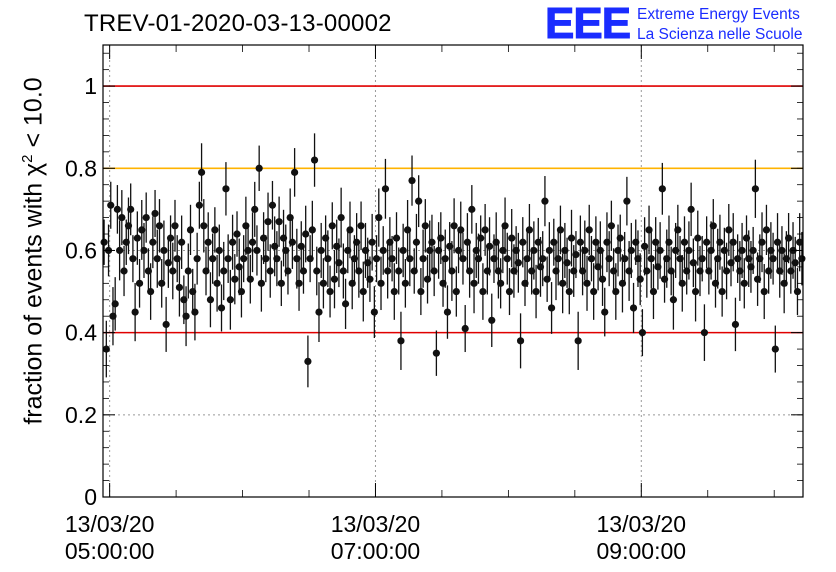 The width and height of the screenshot is (836, 572). Describe the element at coordinates (81, 415) in the screenshot. I see `y-tick-label: 0.2` at that location.